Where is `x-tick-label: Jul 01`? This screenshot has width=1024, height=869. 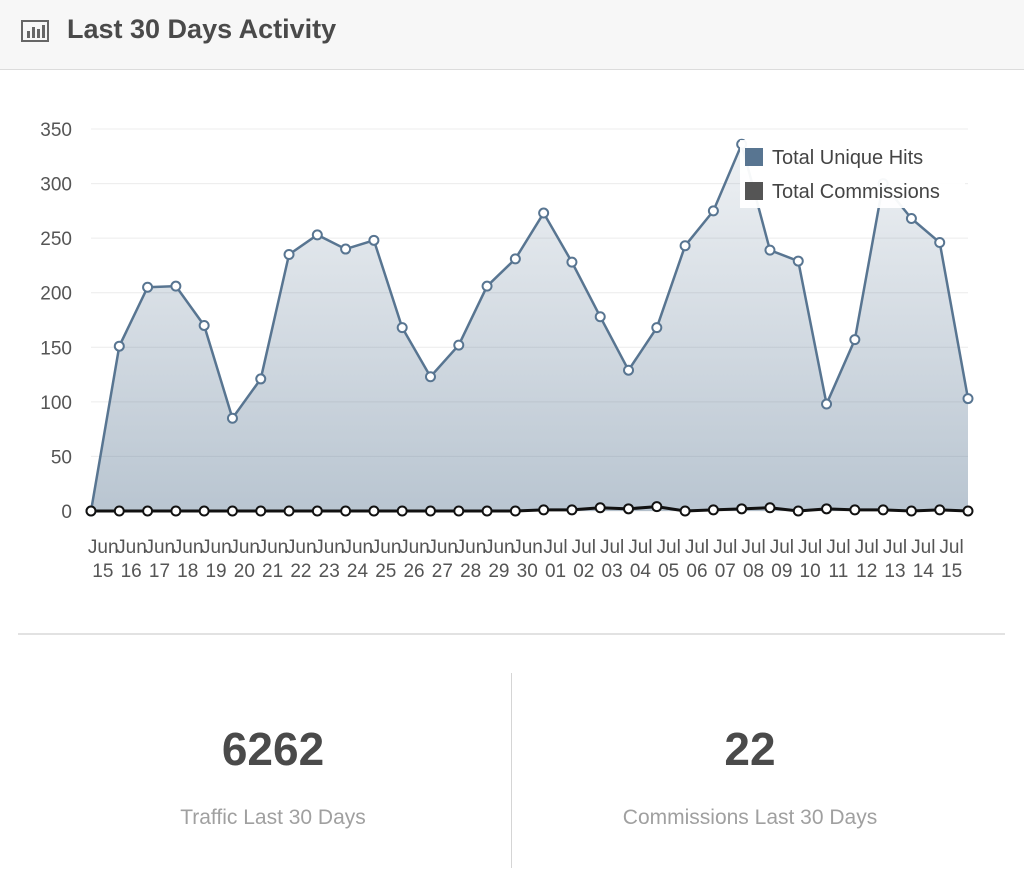 x-tick-label: Jul 01 is located at coordinates (555, 559).